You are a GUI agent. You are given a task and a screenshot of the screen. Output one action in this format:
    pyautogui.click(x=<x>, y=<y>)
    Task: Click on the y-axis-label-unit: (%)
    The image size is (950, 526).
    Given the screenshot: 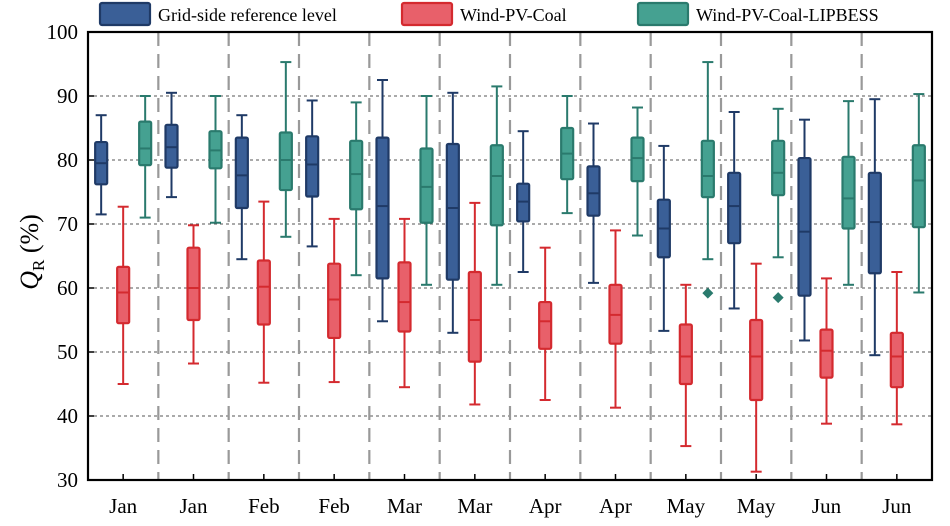 What is the action you would take?
    pyautogui.click(x=29, y=236)
    